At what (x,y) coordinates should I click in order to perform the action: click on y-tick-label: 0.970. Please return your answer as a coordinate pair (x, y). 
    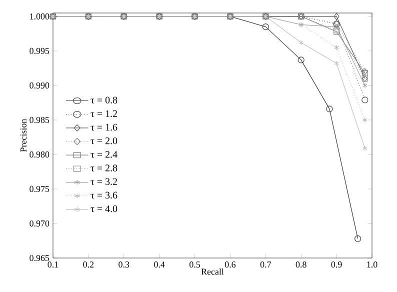
    Looking at the image, I should click on (40, 223).